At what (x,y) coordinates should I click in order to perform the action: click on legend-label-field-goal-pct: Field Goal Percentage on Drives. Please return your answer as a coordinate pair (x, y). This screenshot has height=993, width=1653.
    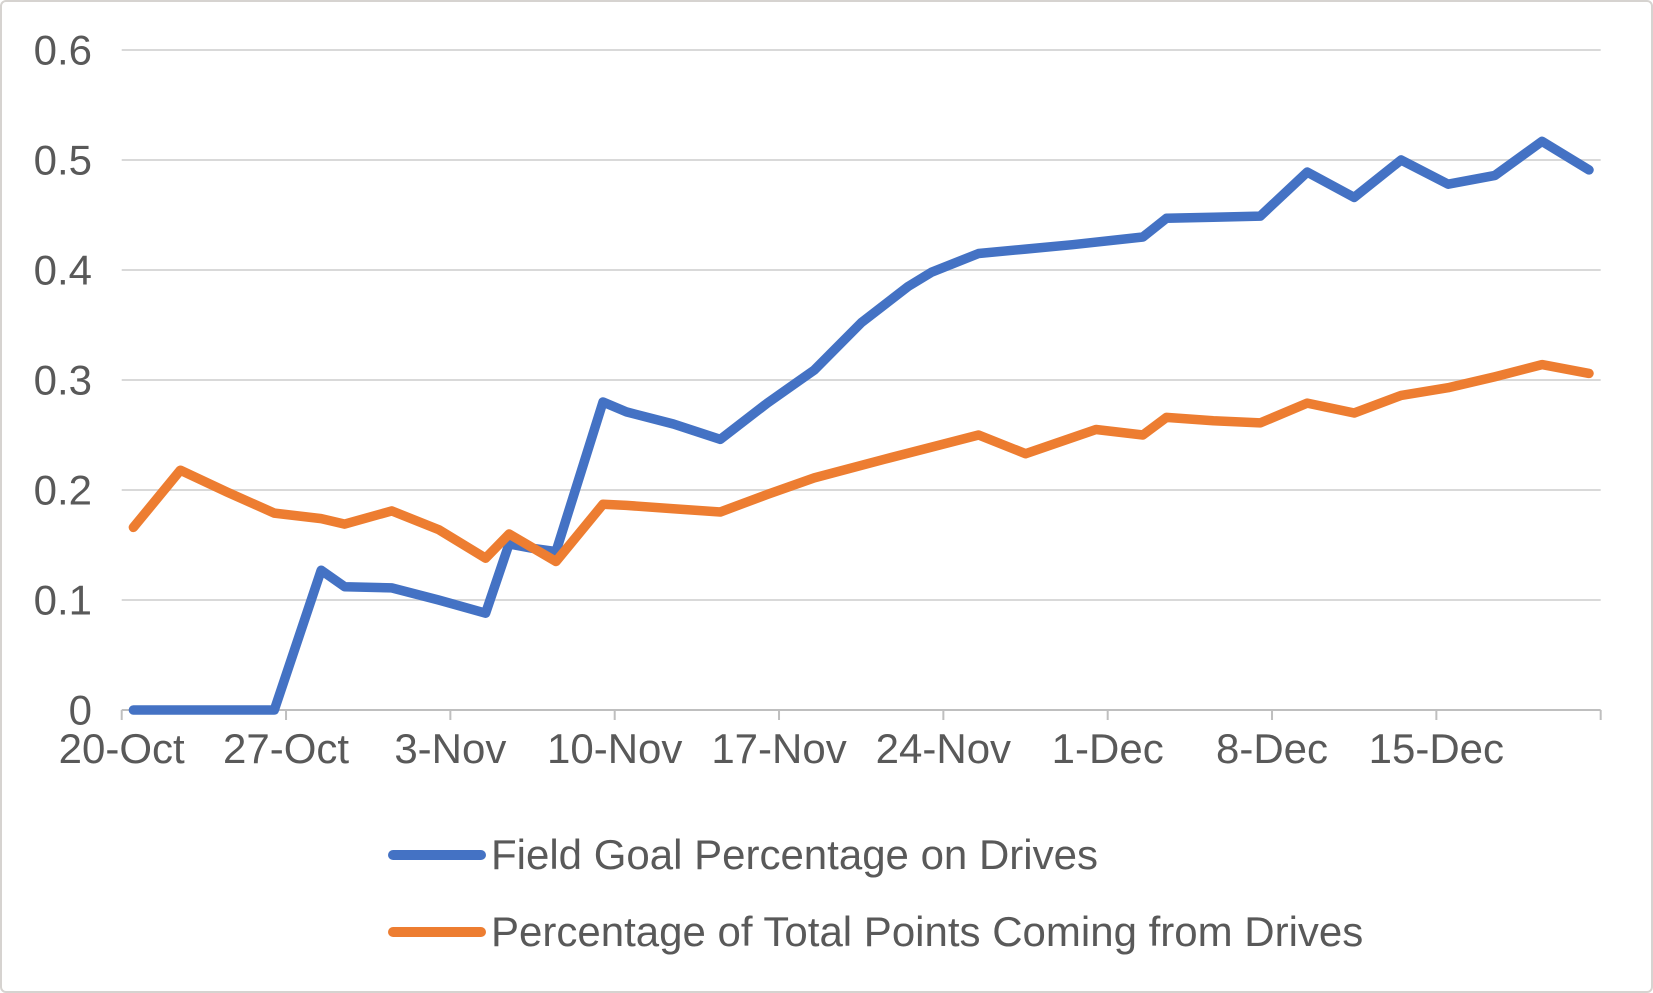
    Looking at the image, I should click on (794, 854).